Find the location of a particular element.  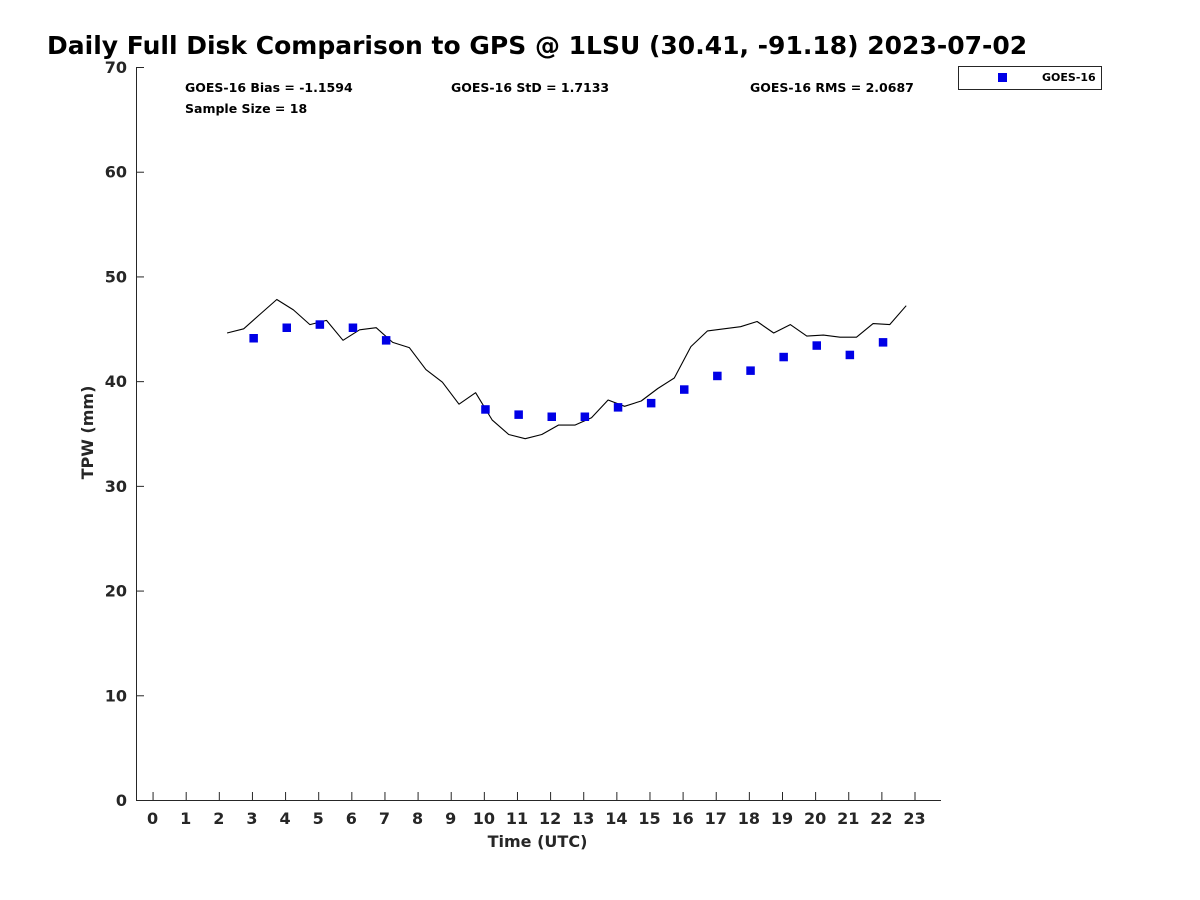

sample-size-stat: Sample Size = 18 is located at coordinates (246, 108).